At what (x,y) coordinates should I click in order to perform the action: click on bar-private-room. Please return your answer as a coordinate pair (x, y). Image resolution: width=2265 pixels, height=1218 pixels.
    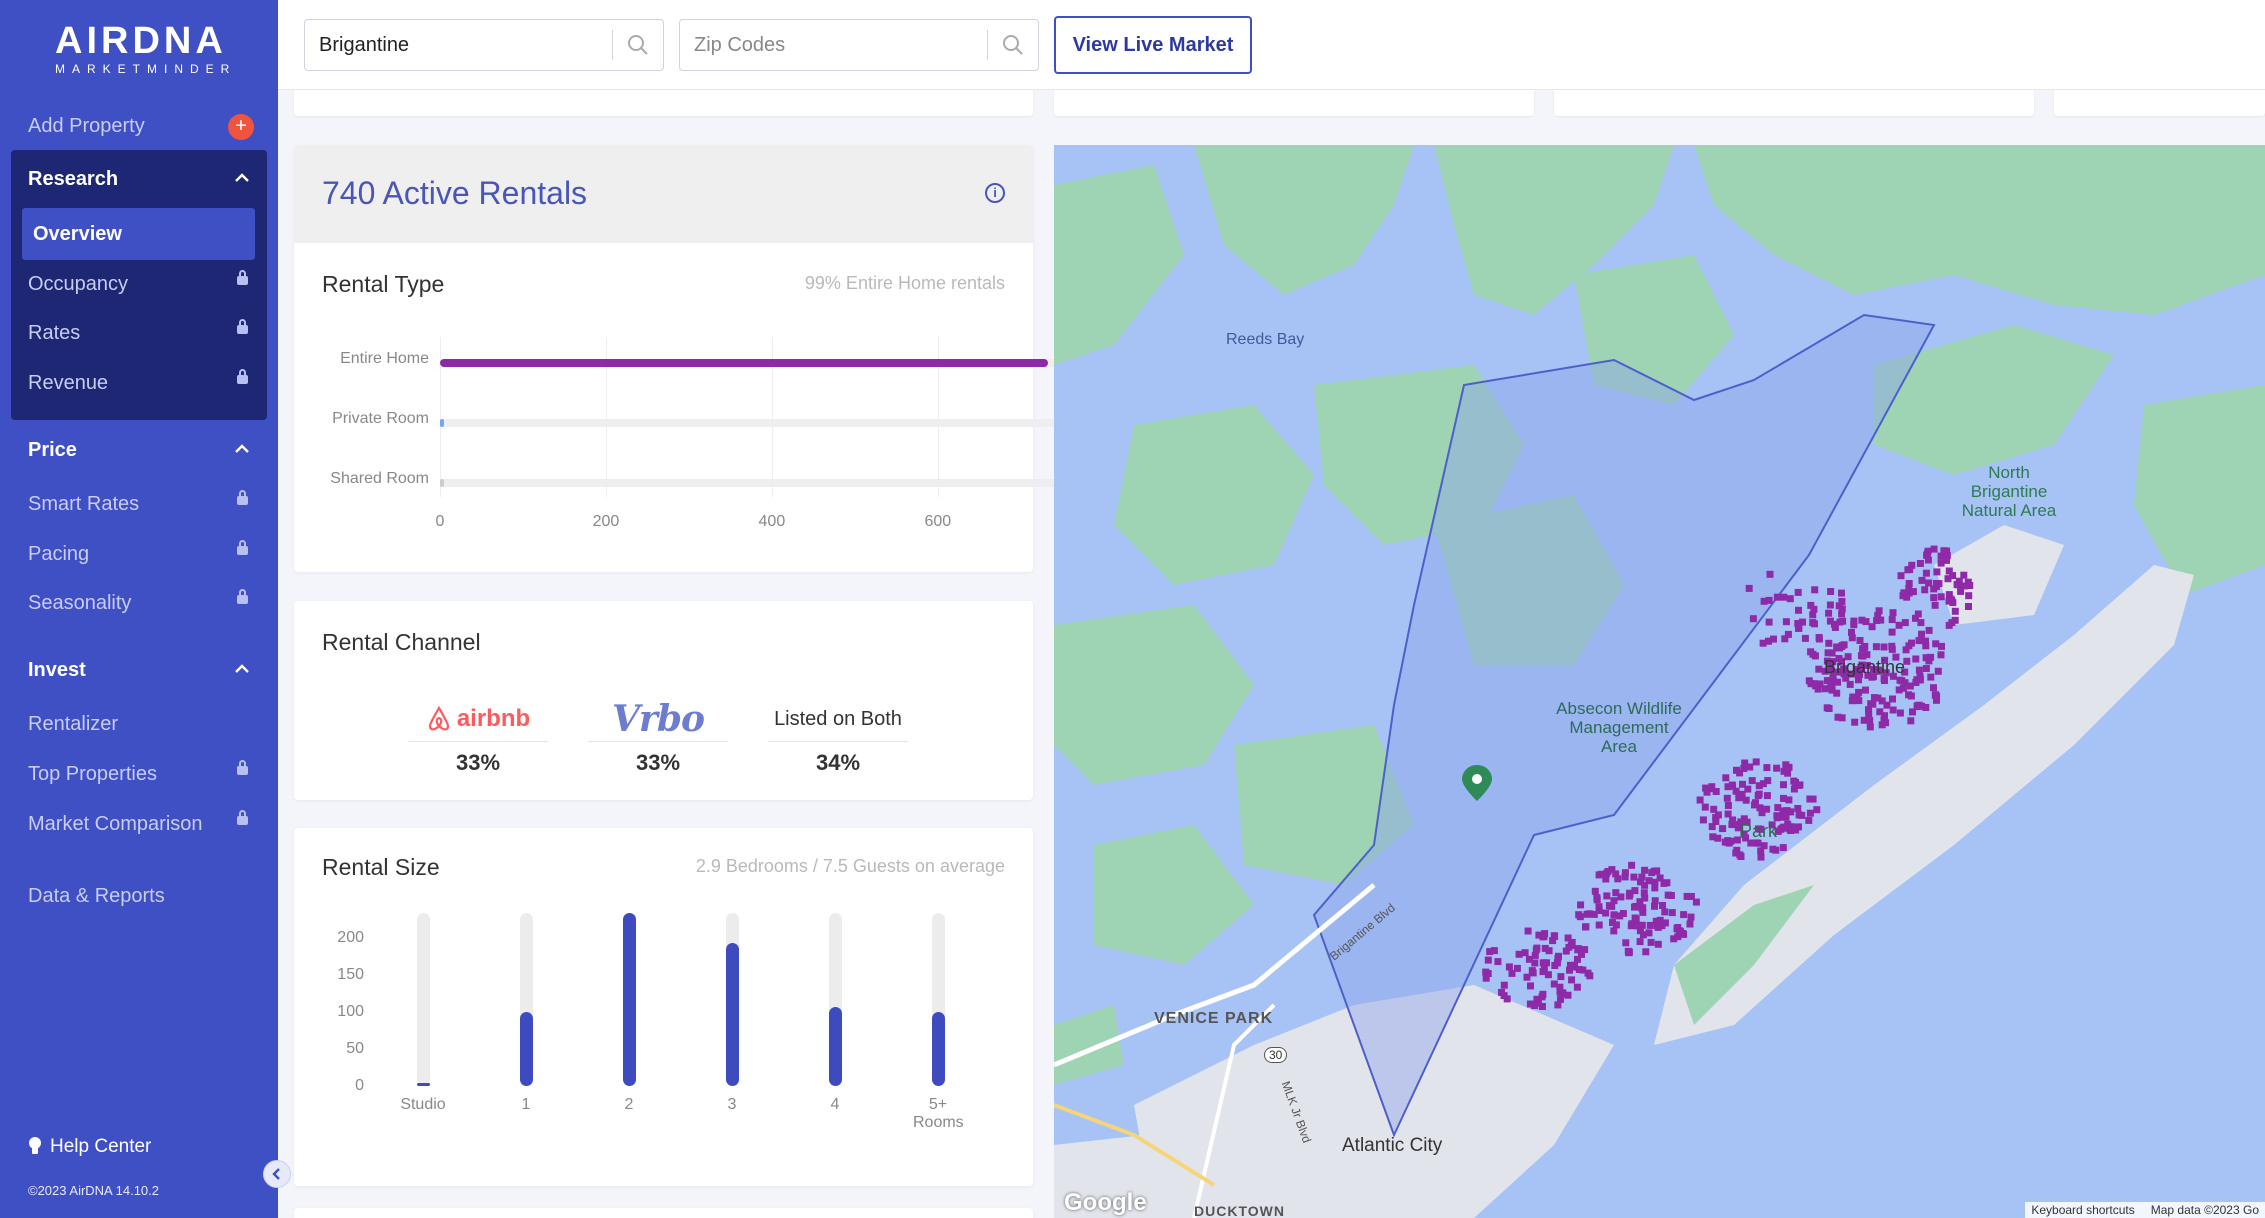
    Looking at the image, I should click on (442, 423).